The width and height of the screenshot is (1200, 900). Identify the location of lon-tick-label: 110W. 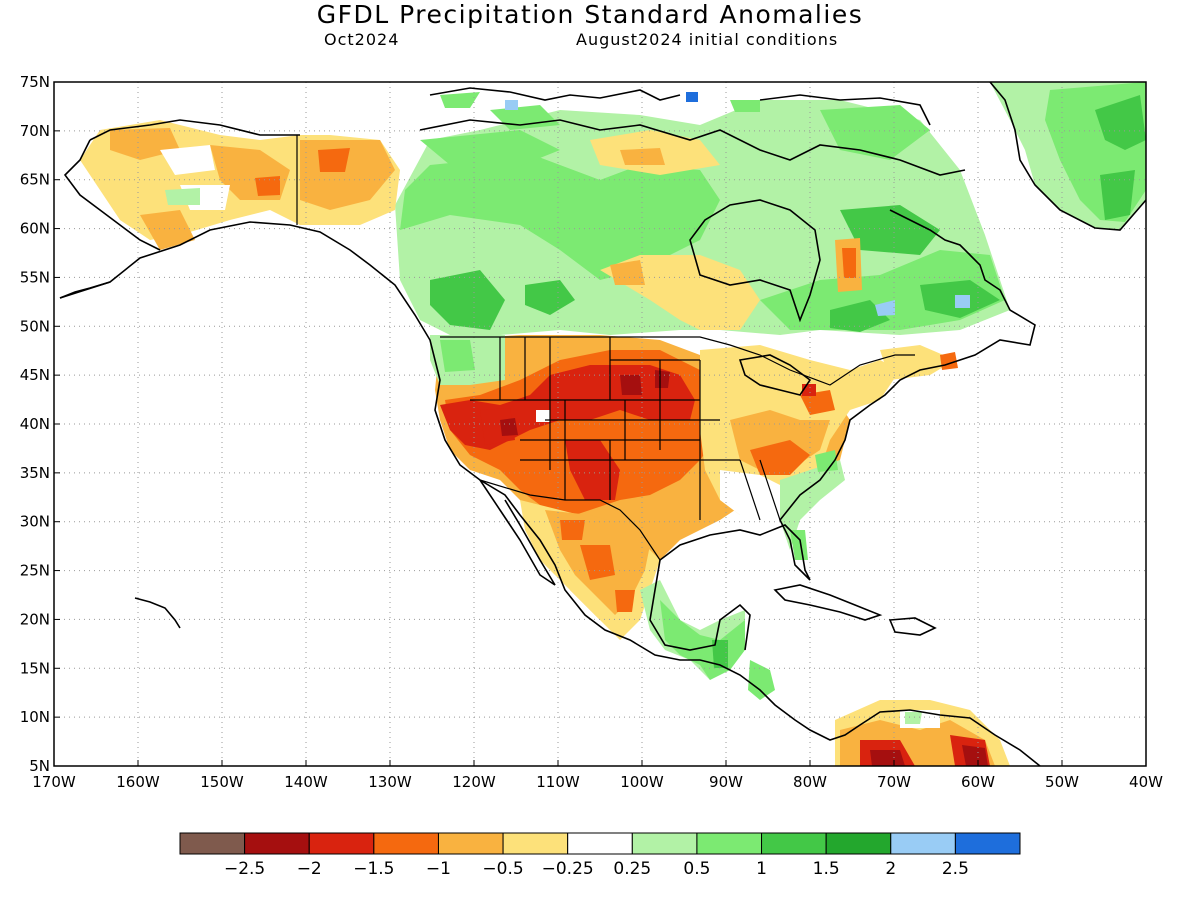
(558, 782).